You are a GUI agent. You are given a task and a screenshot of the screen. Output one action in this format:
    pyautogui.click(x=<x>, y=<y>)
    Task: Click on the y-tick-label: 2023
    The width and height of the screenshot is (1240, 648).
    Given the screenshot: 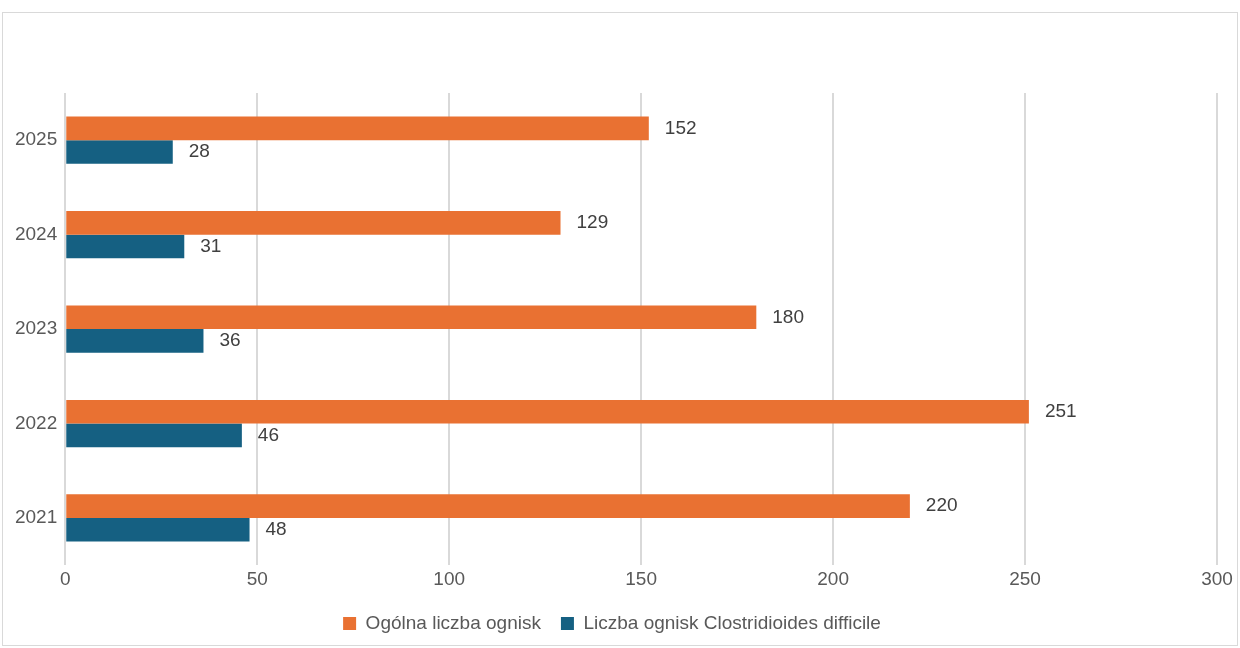 What is the action you would take?
    pyautogui.click(x=36, y=328)
    